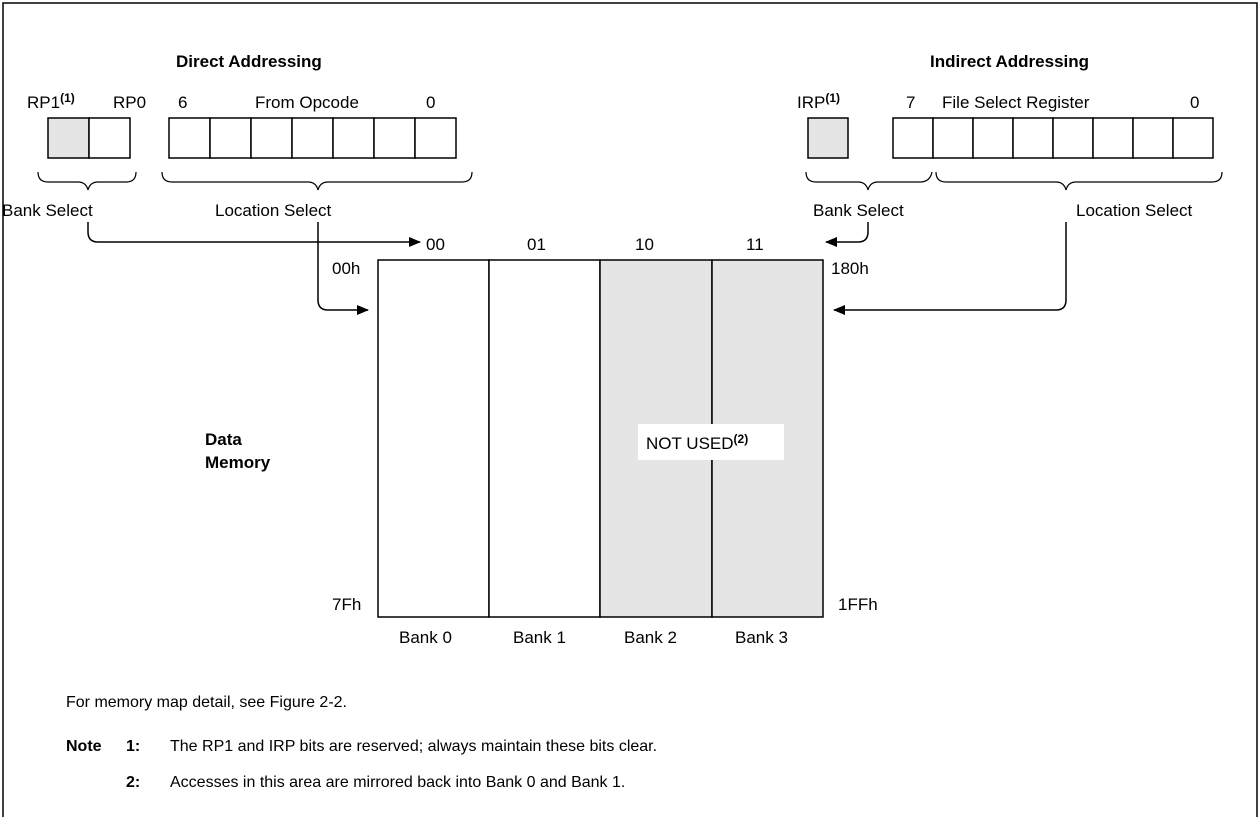 The image size is (1260, 817). Describe the element at coordinates (950, 268) in the screenshot. I see `indirect-location-arrow` at that location.